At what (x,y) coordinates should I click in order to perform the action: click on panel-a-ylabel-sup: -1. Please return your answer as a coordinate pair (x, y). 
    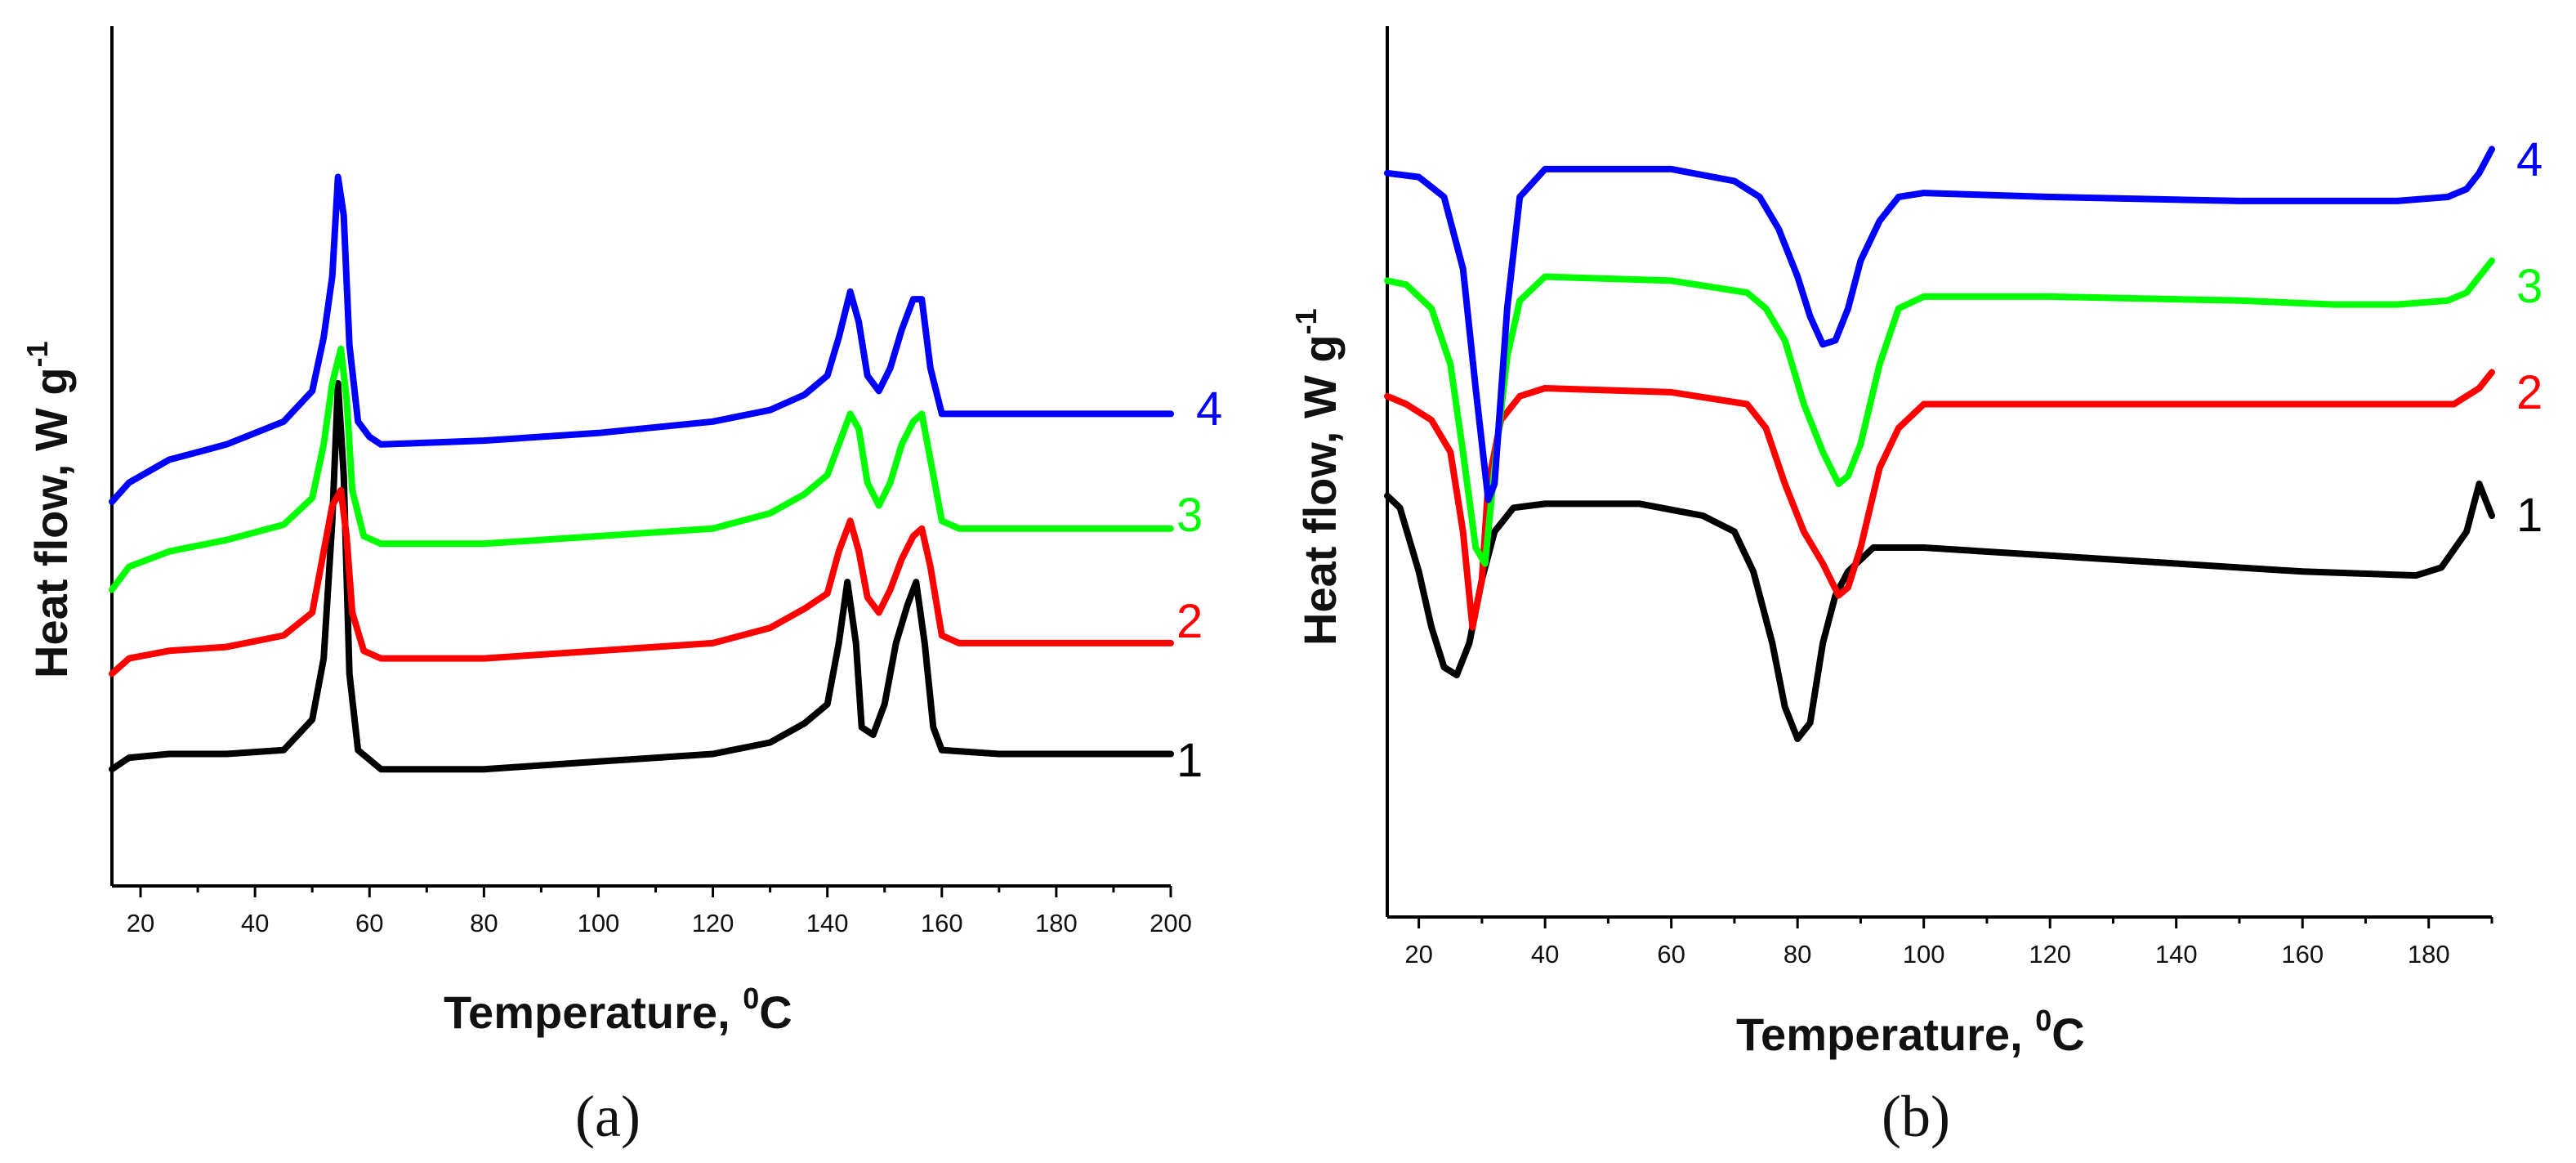
    Looking at the image, I should click on (37, 354).